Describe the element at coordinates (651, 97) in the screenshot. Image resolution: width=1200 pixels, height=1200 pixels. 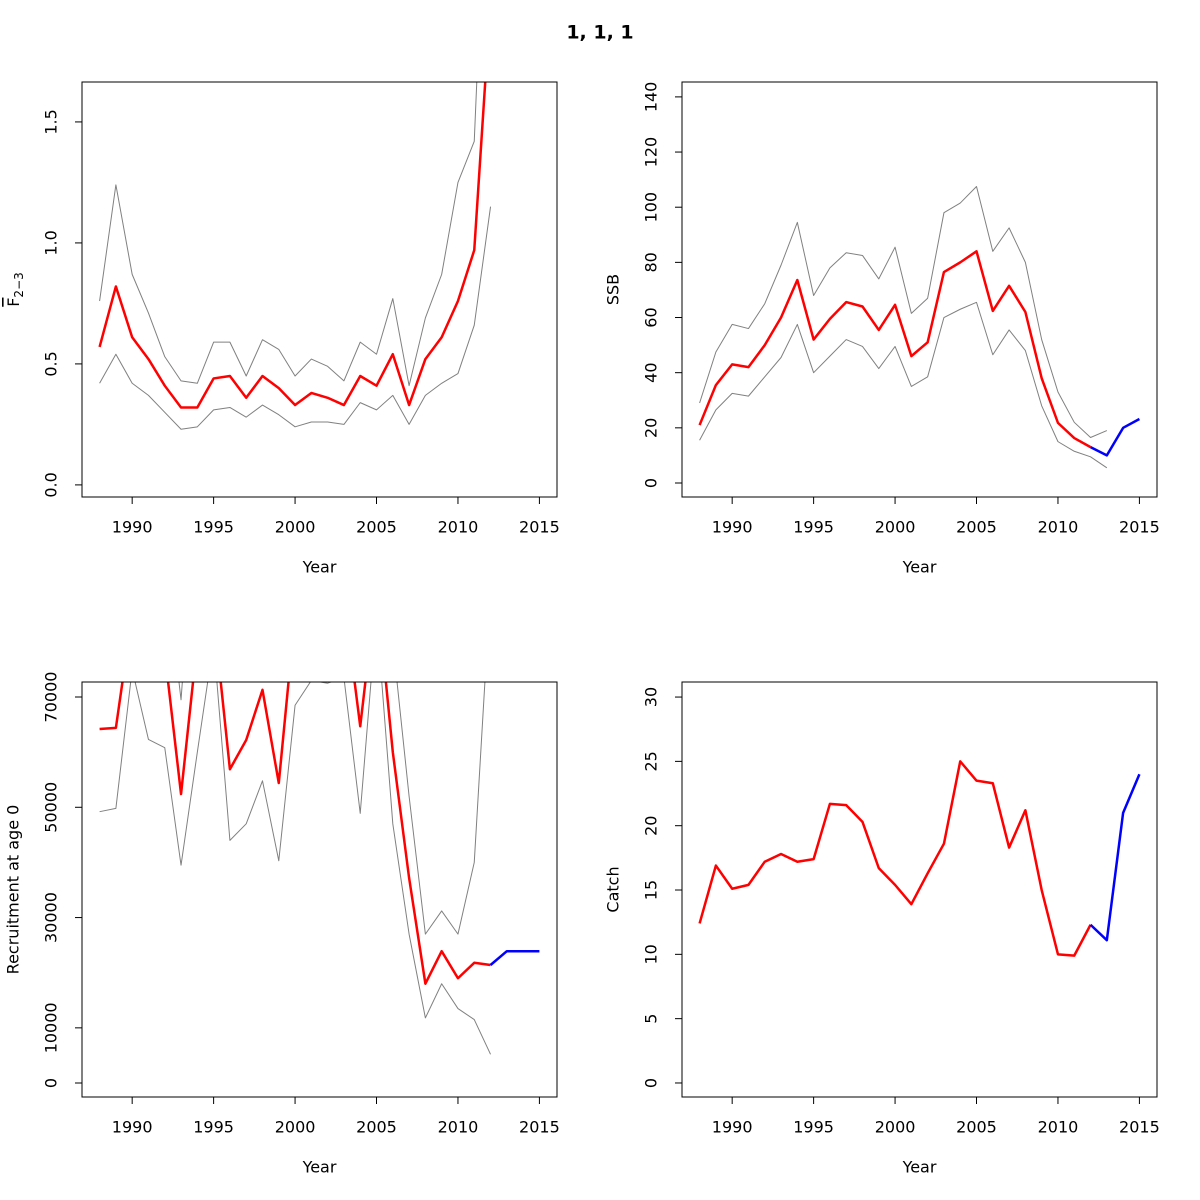
I see `y-tick-label: 140` at that location.